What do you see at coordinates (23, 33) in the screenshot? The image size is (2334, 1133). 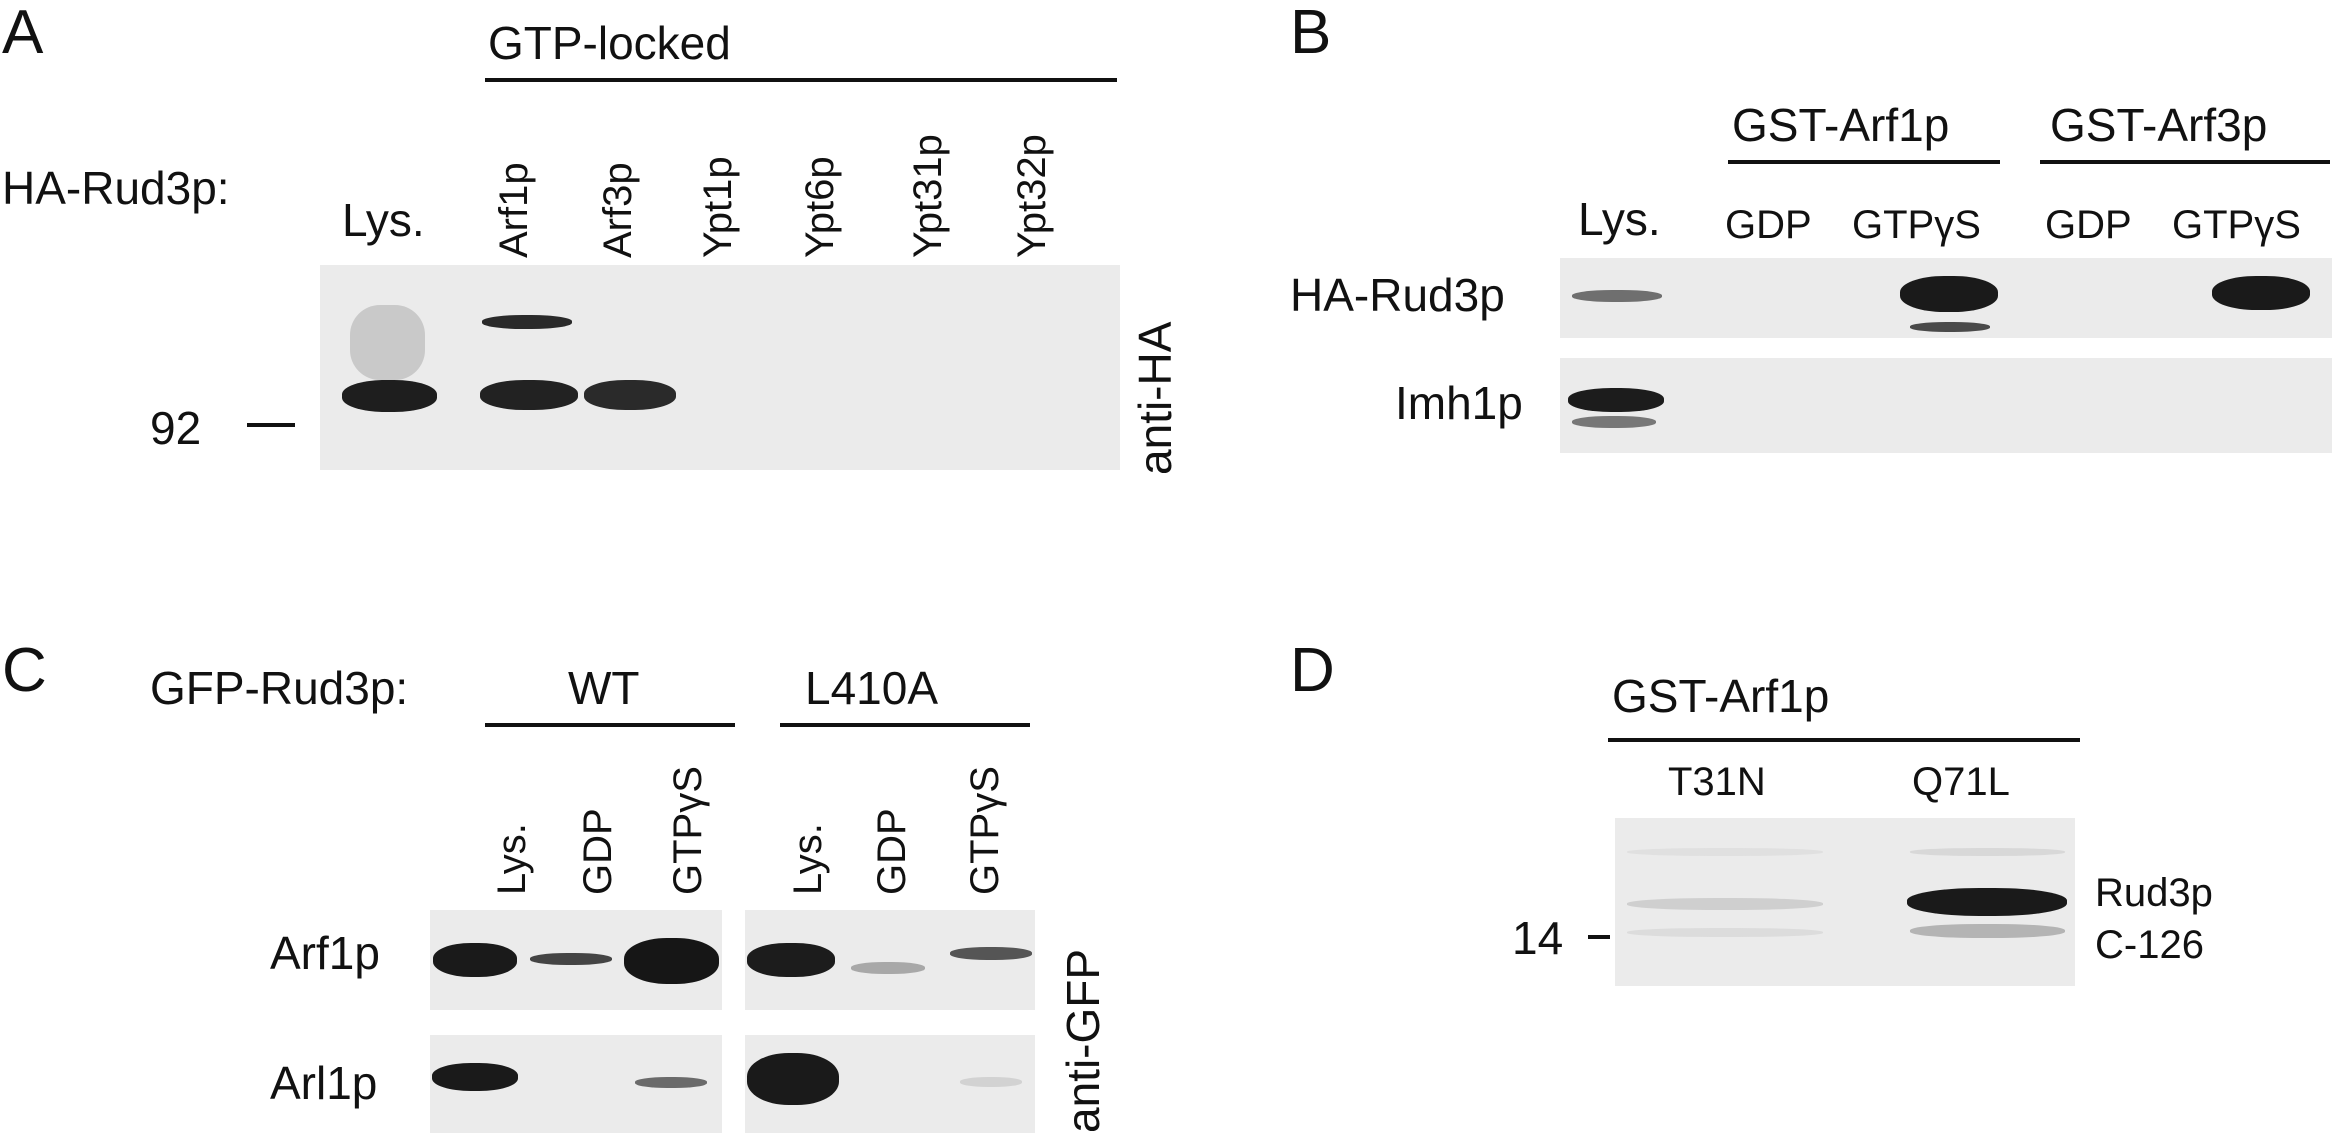 I see `panel-a-letter: A` at bounding box center [23, 33].